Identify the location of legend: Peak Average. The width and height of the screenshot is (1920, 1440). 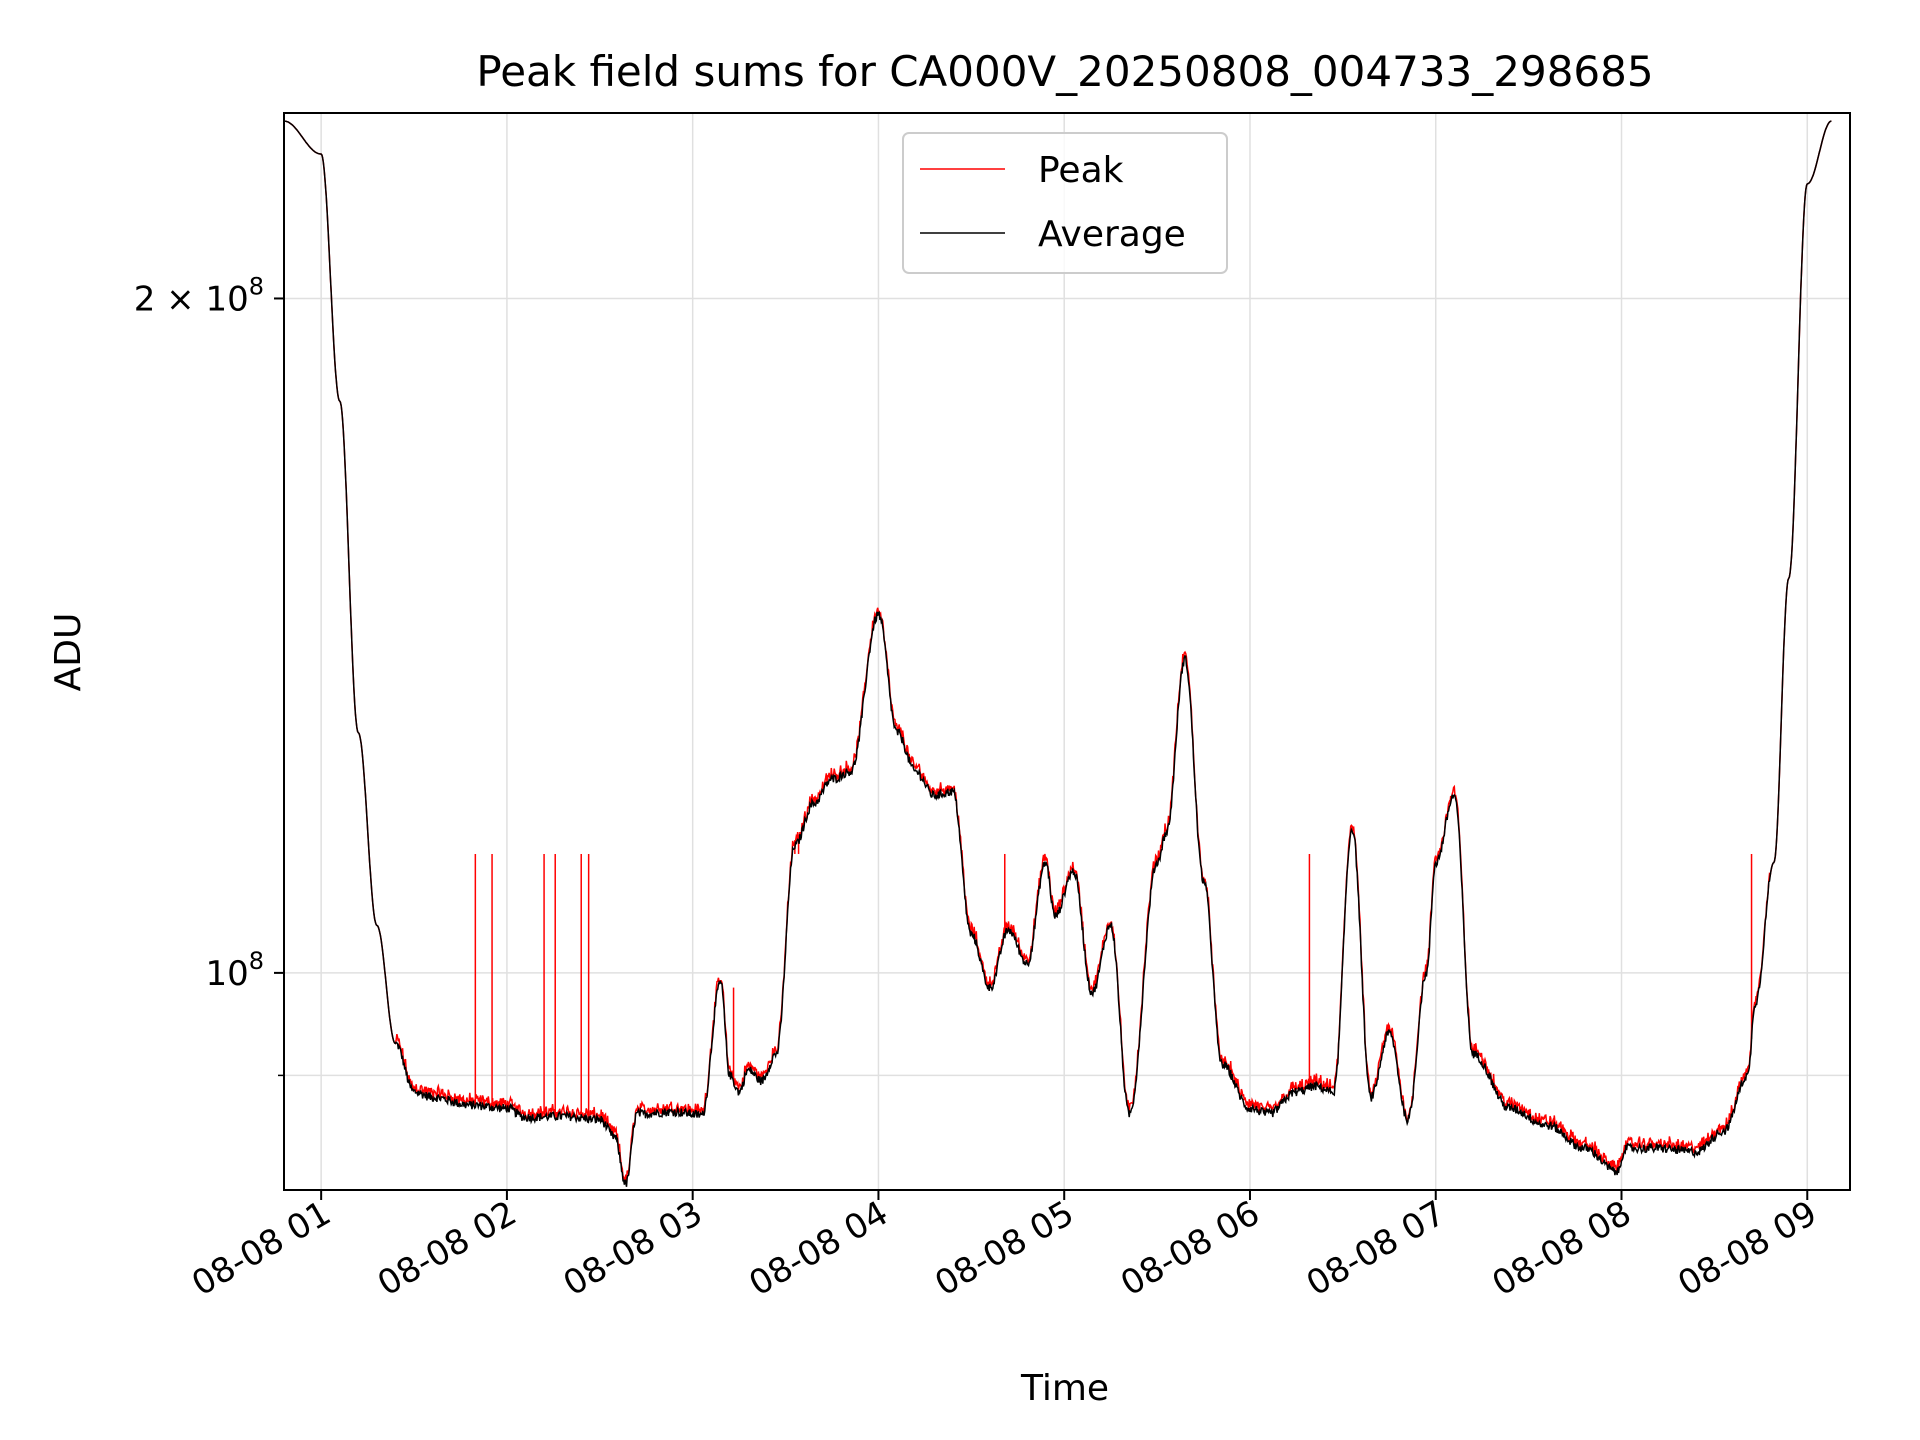
(1065, 203).